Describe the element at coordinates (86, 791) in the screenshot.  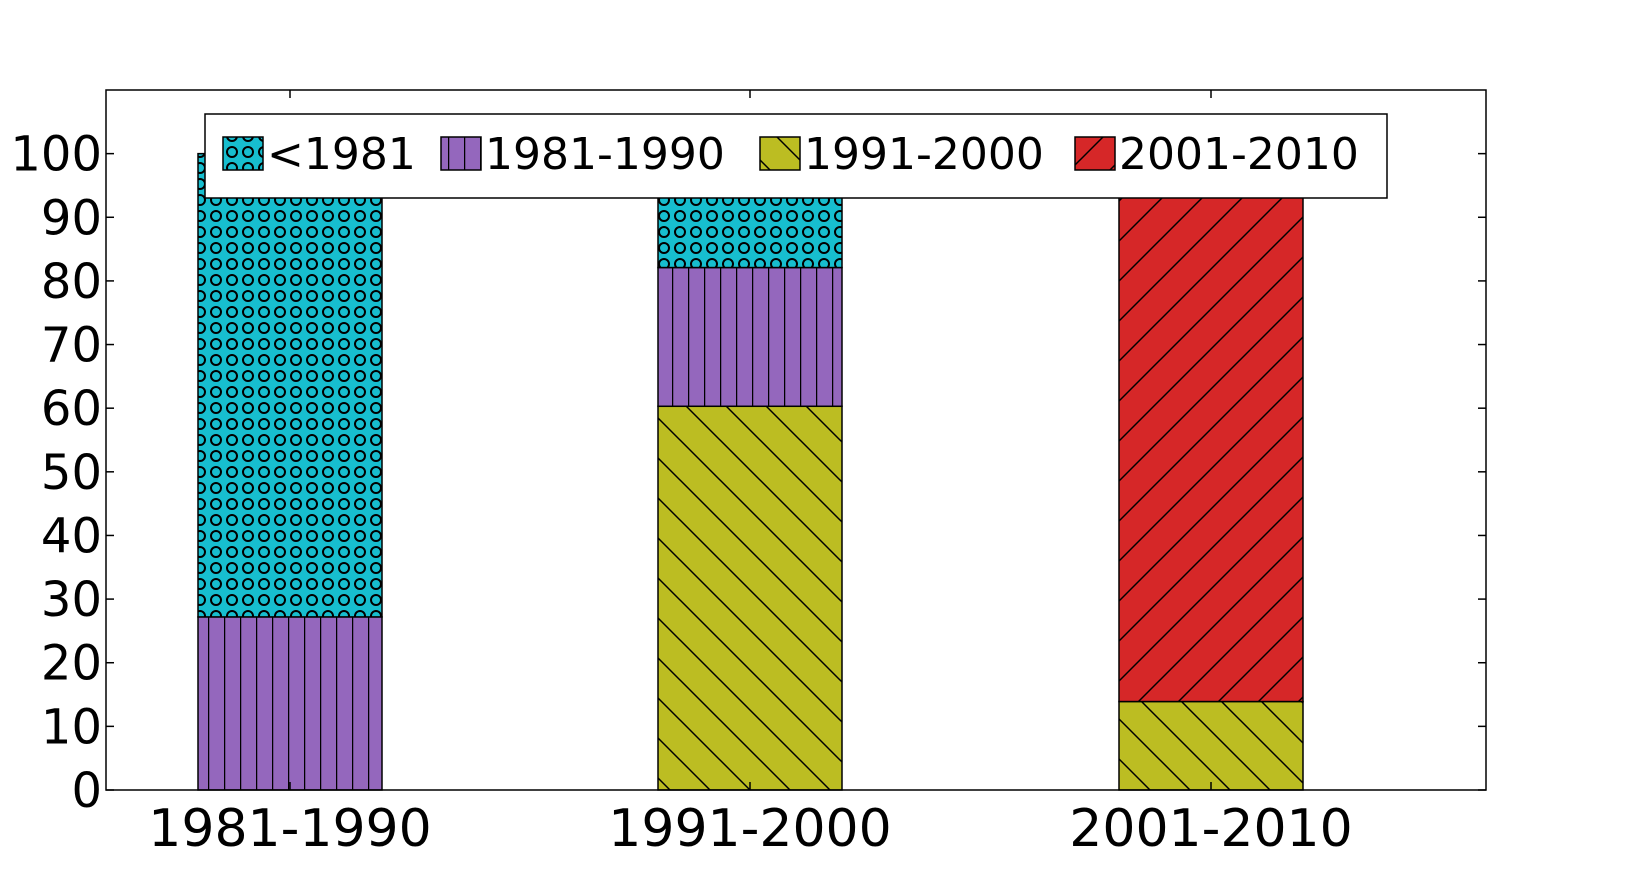
I see `ytick-label-0: 0` at that location.